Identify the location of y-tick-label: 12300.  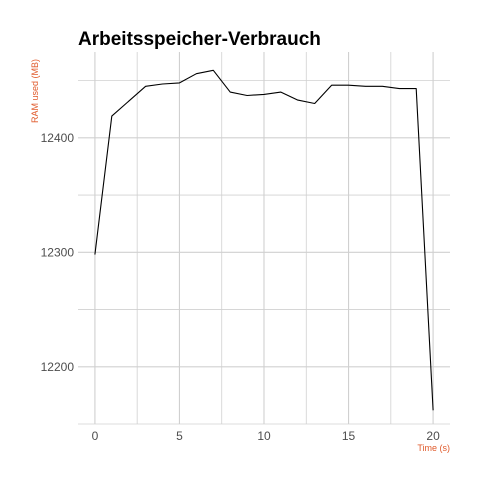
(58, 252).